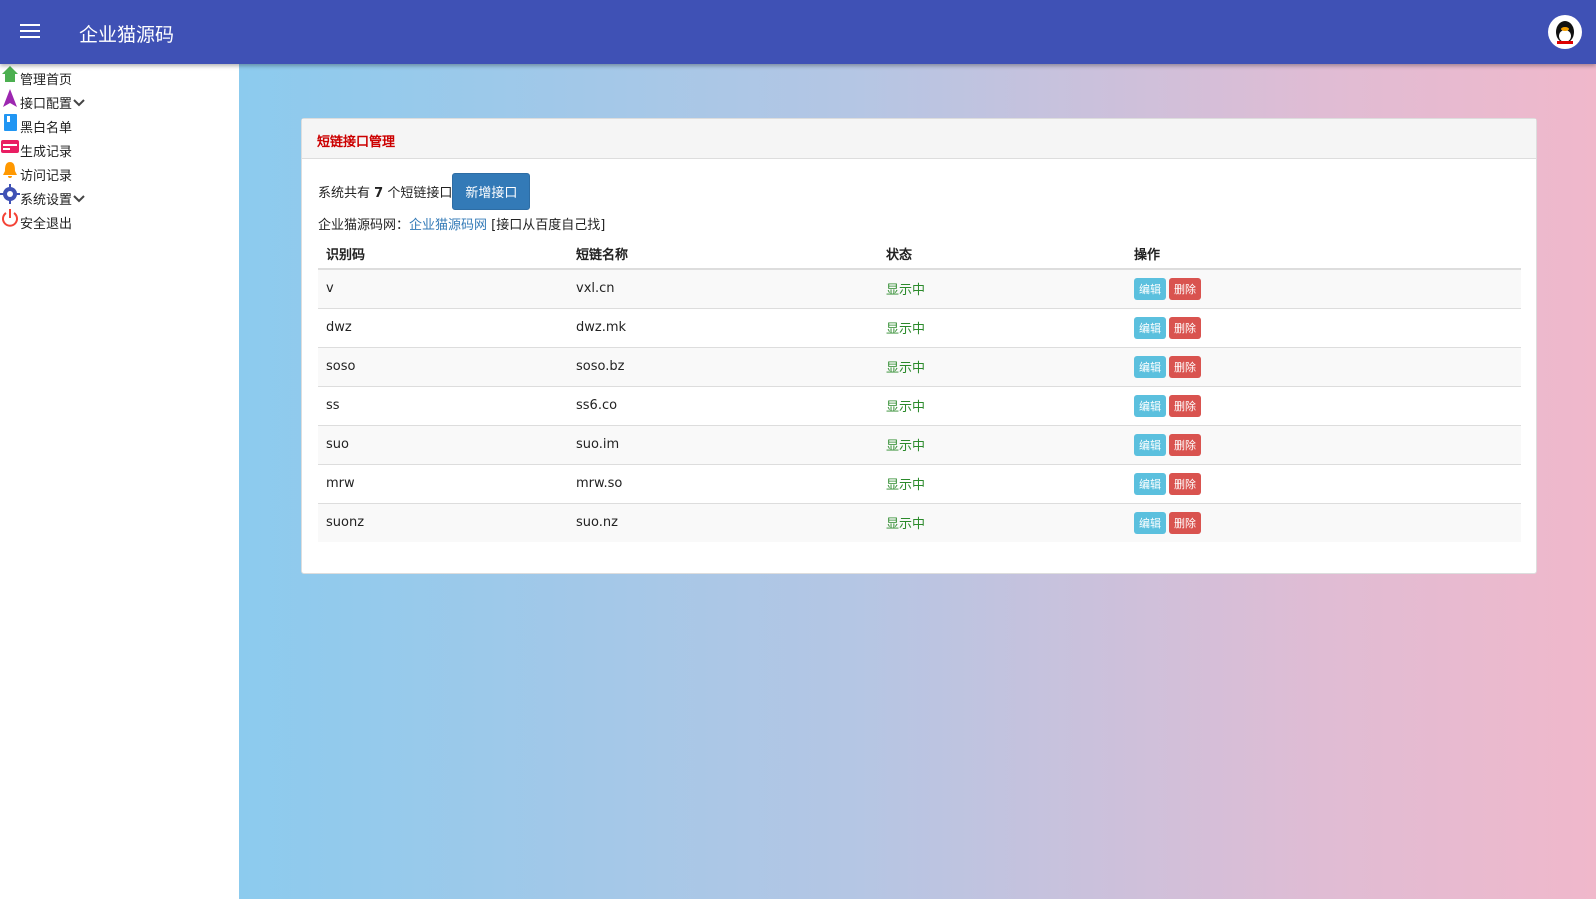  I want to click on cell: soso.bz, so click(723, 366).